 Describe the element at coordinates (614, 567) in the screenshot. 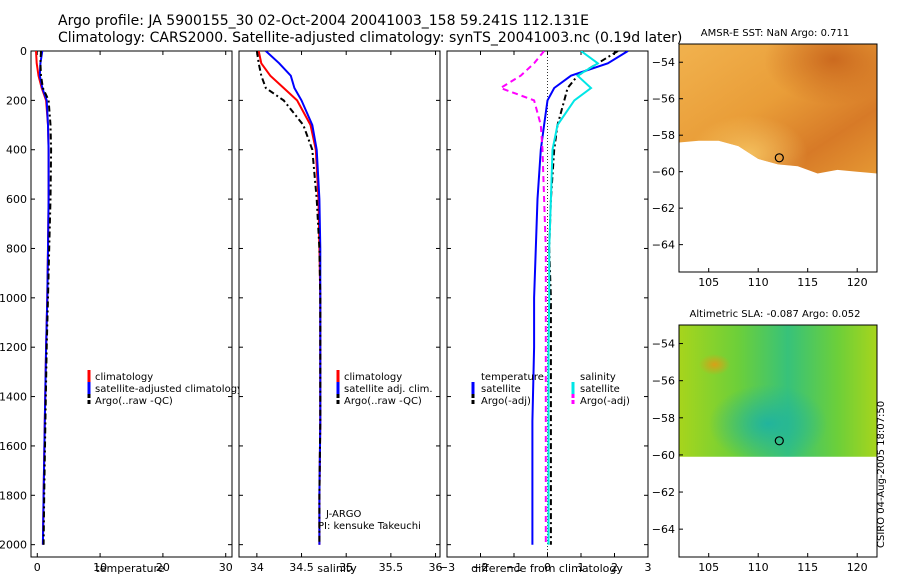

I see `x-tick-label: 2` at that location.